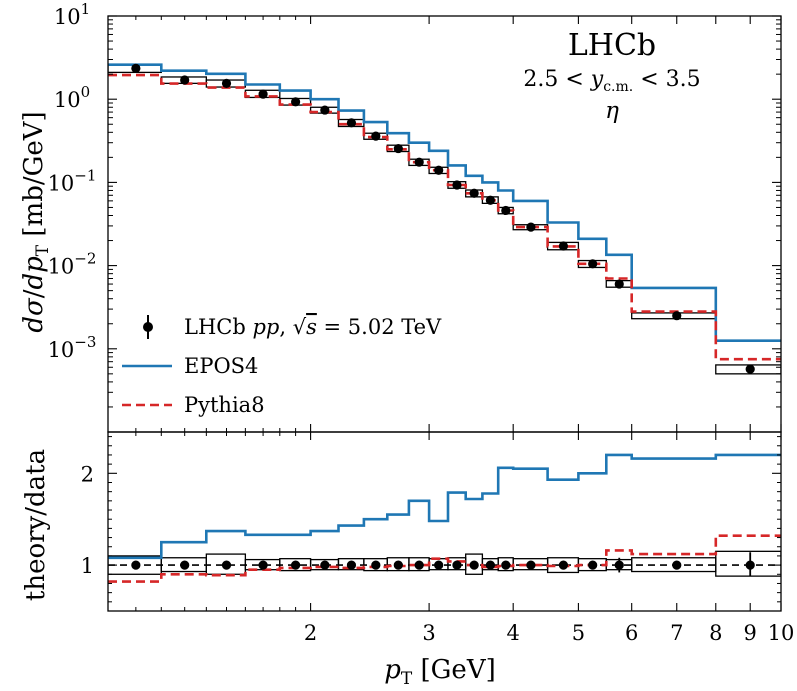 The height and width of the screenshot is (691, 797). I want to click on legend-marker-data, so click(148, 327).